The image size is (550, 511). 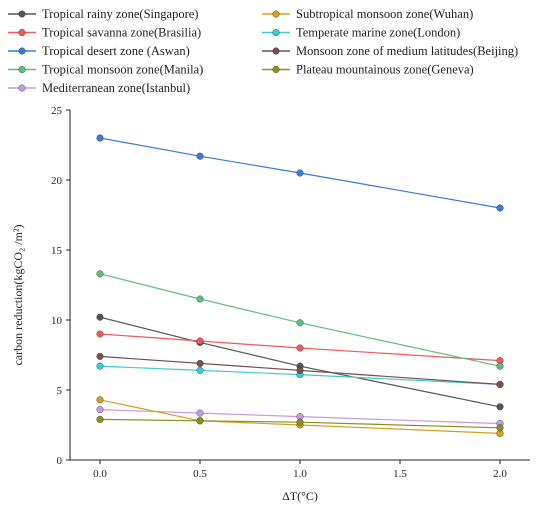 What do you see at coordinates (120, 14) in the screenshot?
I see `legend-label: Tropical rainy zone(Singapore)` at bounding box center [120, 14].